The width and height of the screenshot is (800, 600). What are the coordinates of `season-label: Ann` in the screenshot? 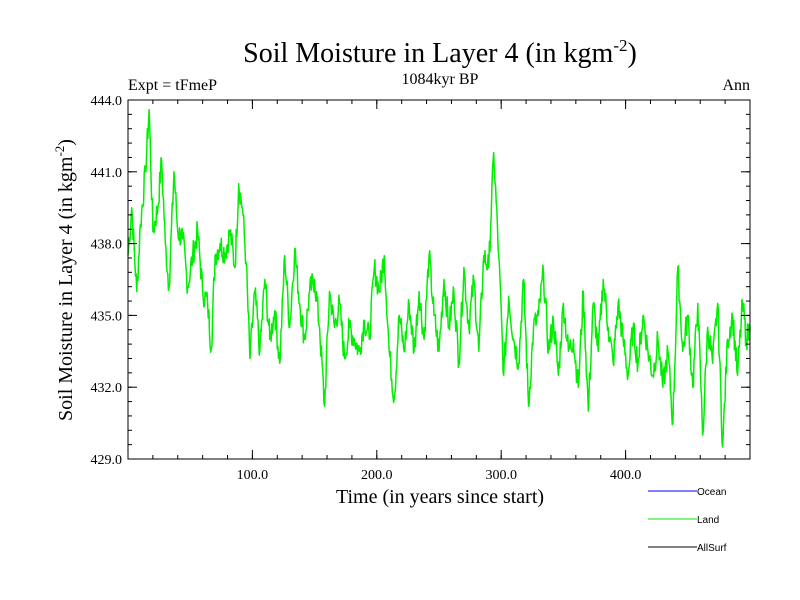 It's located at (736, 85).